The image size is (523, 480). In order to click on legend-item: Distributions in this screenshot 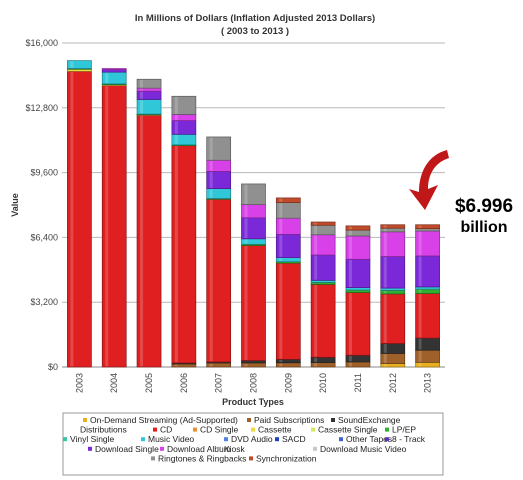, I will do `click(103, 430)`.